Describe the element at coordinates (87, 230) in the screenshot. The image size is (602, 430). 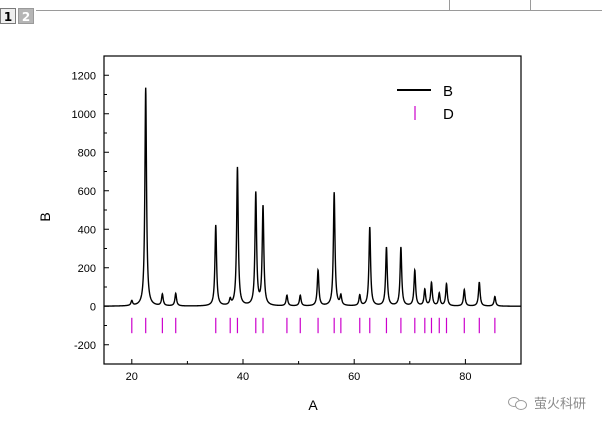
I see `y-tick-label: 400` at that location.